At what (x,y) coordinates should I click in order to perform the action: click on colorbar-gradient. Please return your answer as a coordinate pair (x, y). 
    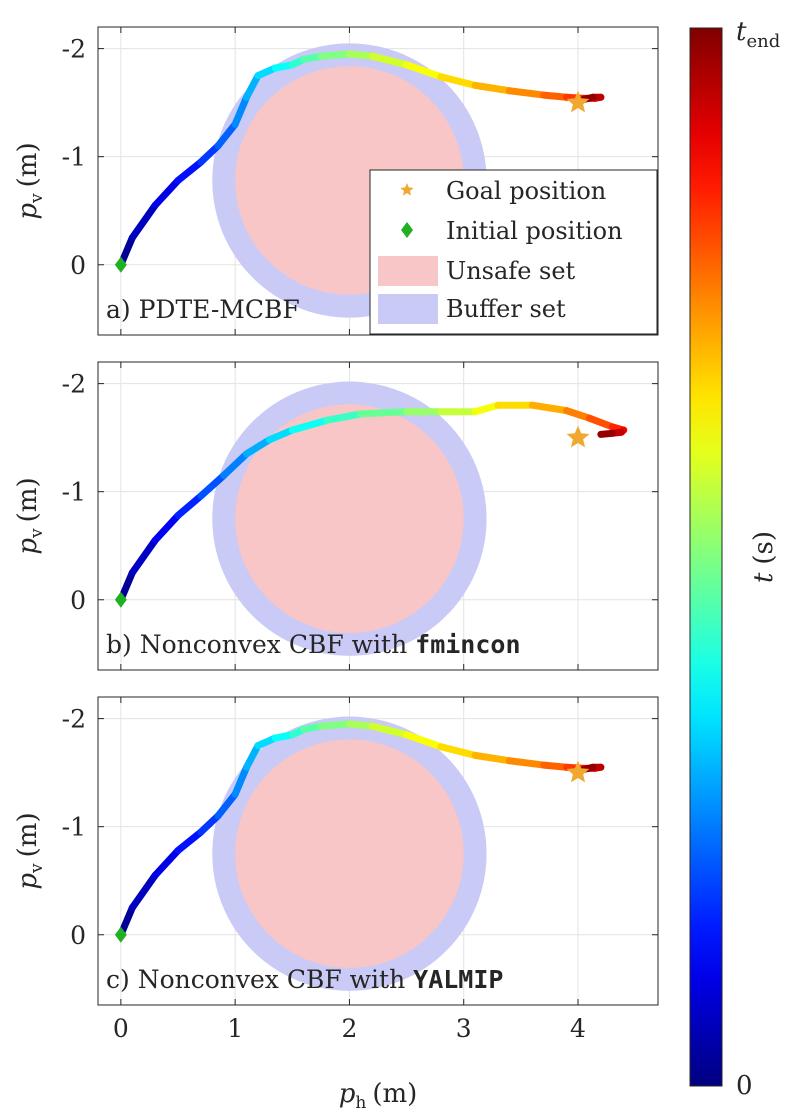
    Looking at the image, I should click on (706, 557).